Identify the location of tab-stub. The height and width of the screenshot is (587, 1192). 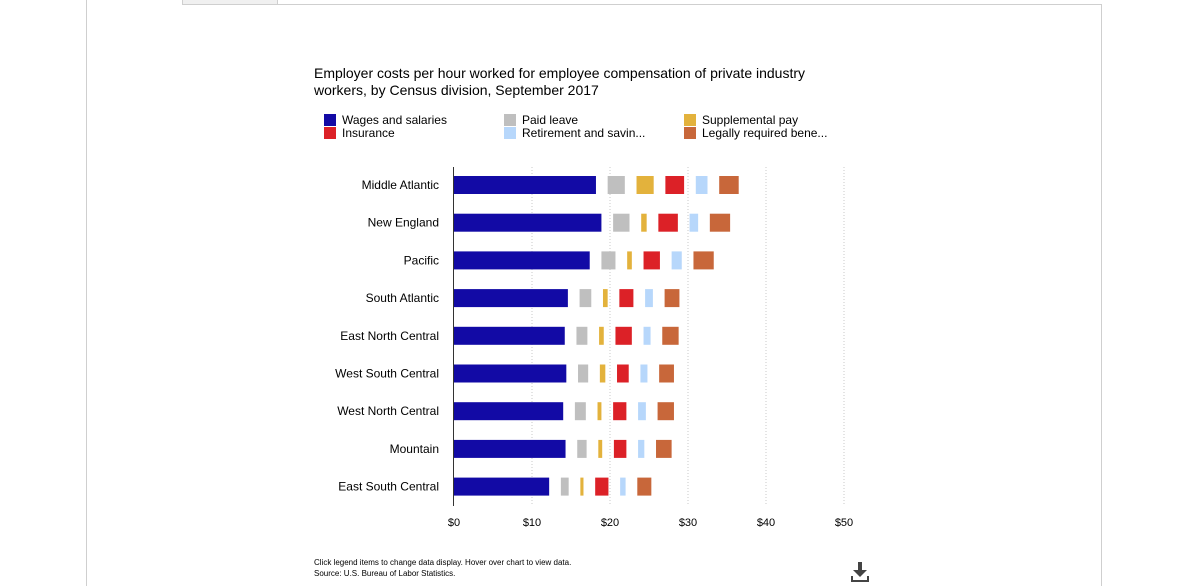
(230, 2).